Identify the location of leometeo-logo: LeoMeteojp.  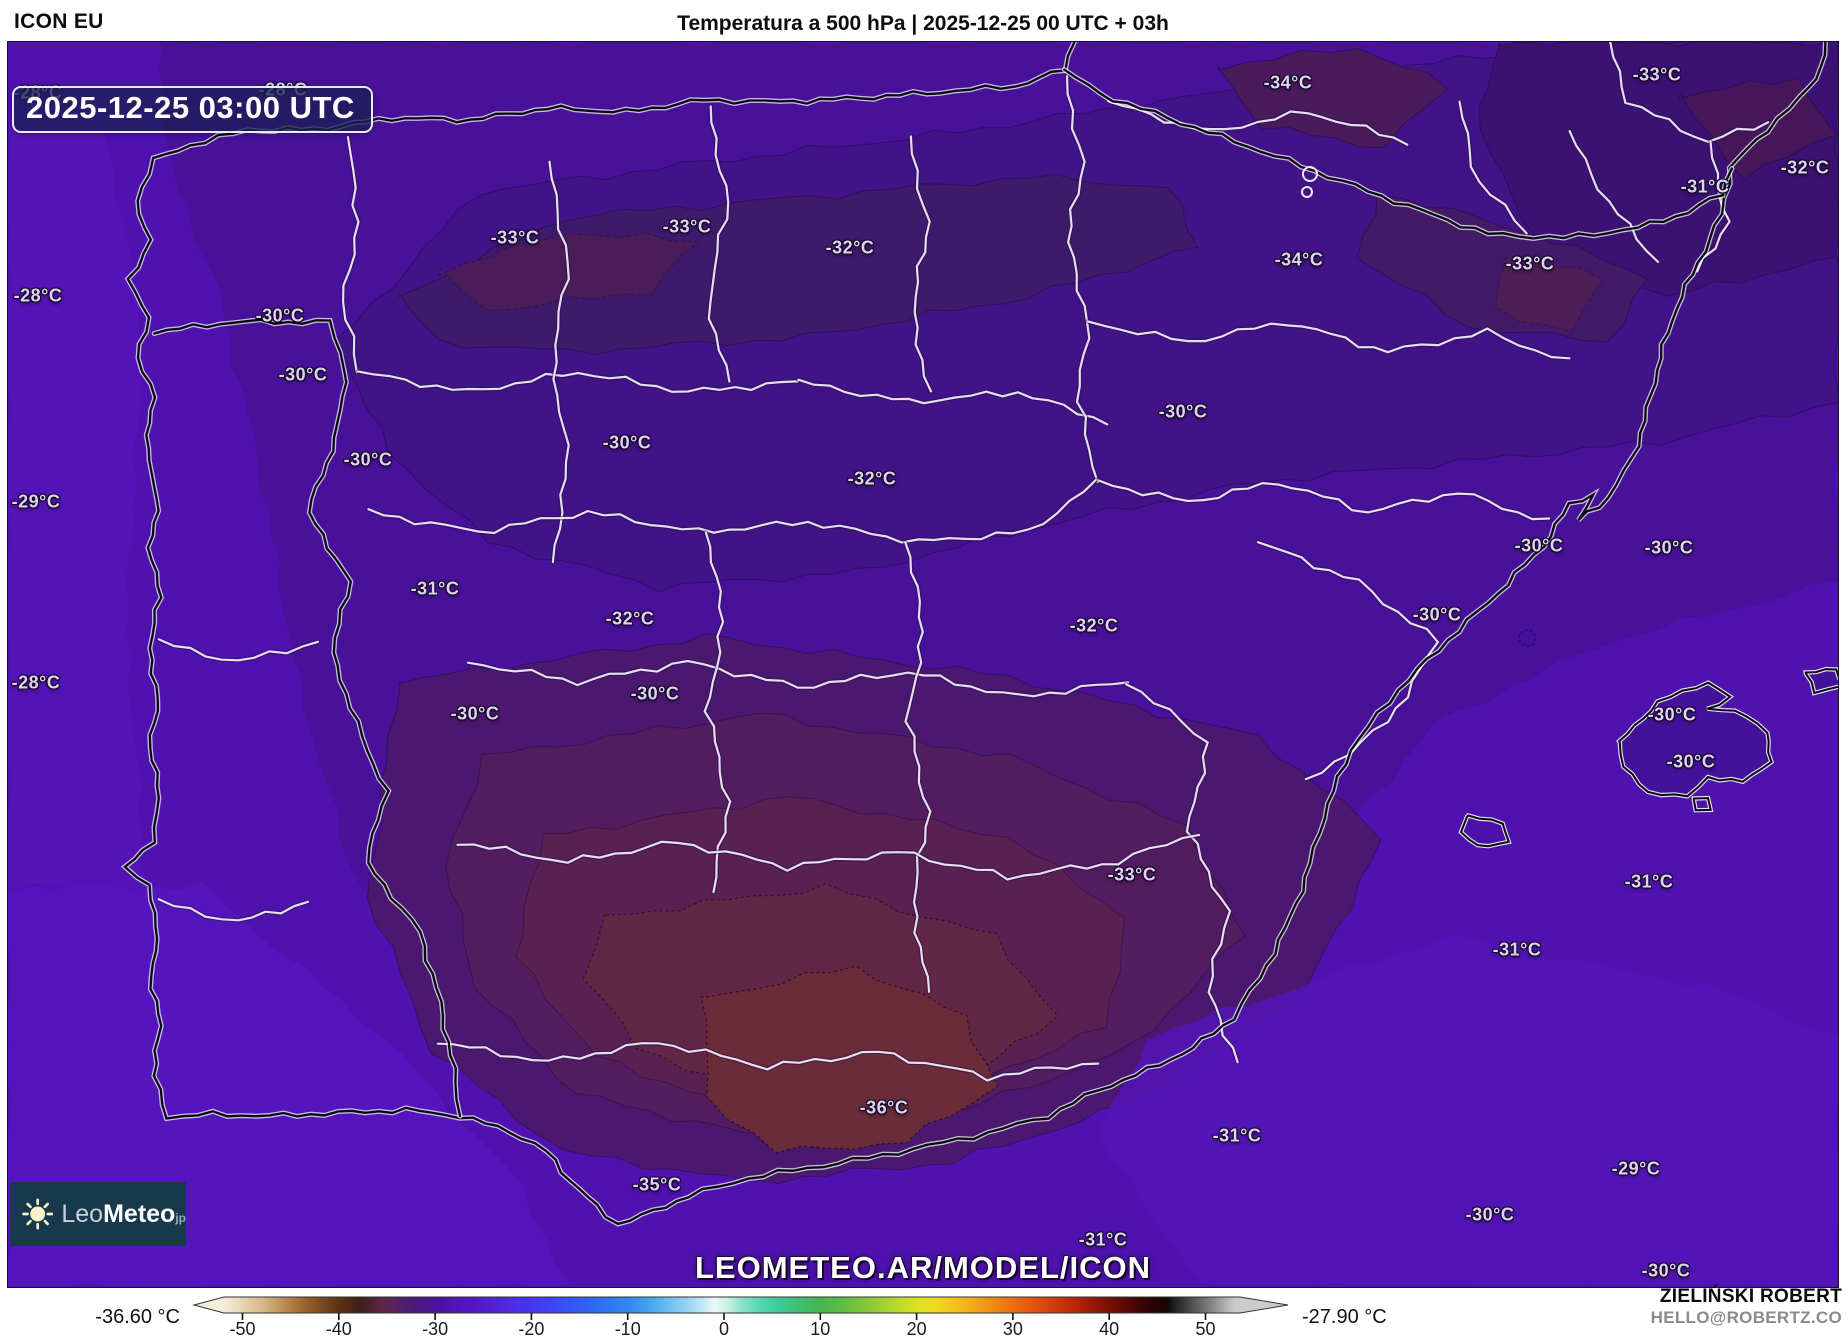
(98, 1214).